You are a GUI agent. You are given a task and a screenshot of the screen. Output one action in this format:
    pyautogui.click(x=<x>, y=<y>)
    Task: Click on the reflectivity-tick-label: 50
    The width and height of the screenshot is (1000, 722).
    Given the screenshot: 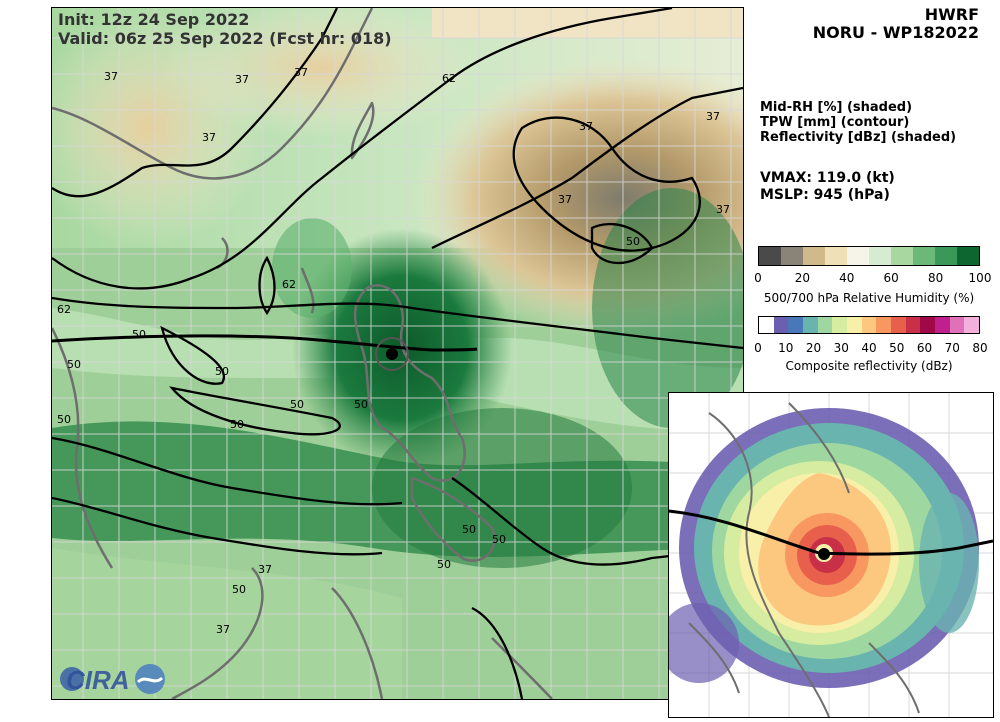 What is the action you would take?
    pyautogui.click(x=897, y=348)
    